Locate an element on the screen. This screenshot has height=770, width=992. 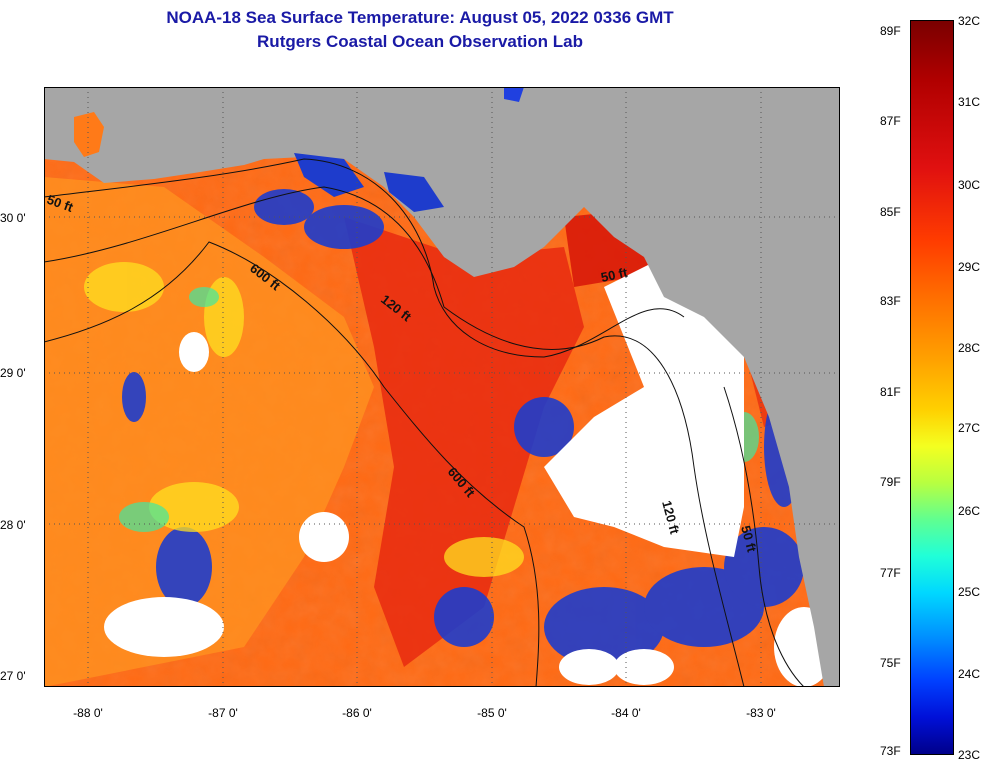
colorbar-c-23: 23C is located at coordinates (969, 755).